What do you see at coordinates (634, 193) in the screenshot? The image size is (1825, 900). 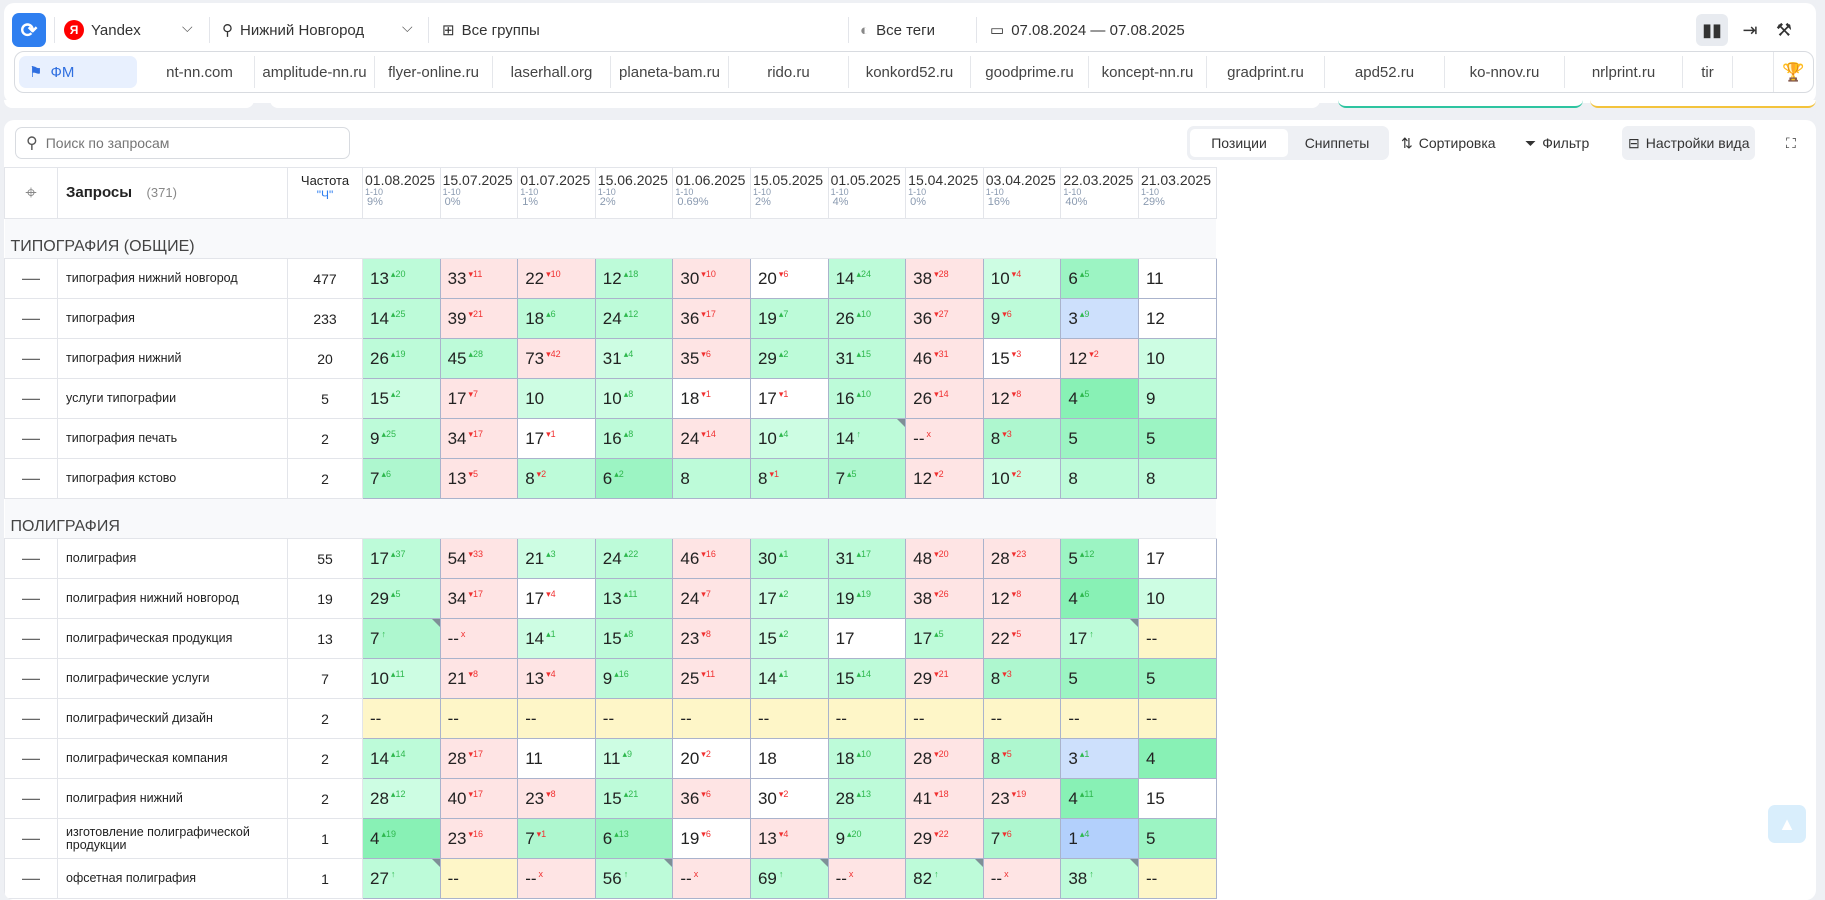 I see `date-column-header: 15.06.2025 1-10 2%` at bounding box center [634, 193].